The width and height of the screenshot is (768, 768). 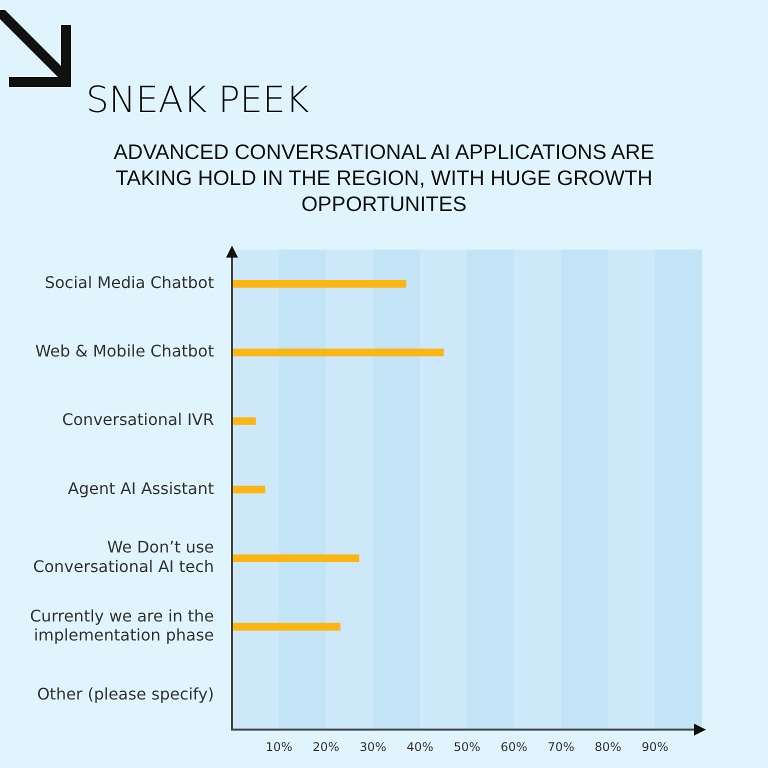 What do you see at coordinates (655, 747) in the screenshot?
I see `x-tick-label: 90%` at bounding box center [655, 747].